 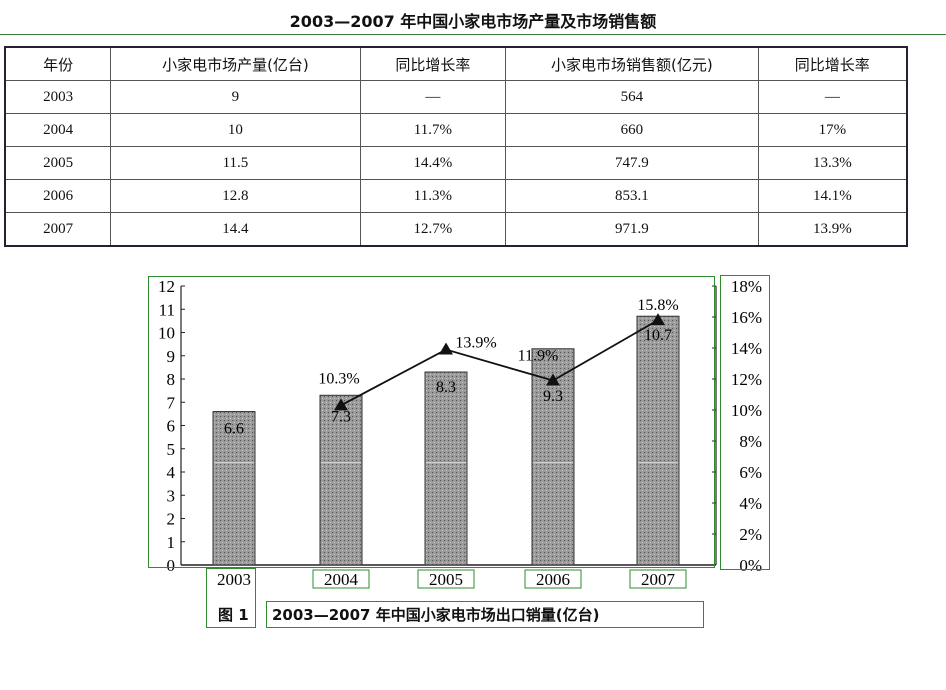 What do you see at coordinates (632, 196) in the screenshot?
I see `table-cell: 853.1` at bounding box center [632, 196].